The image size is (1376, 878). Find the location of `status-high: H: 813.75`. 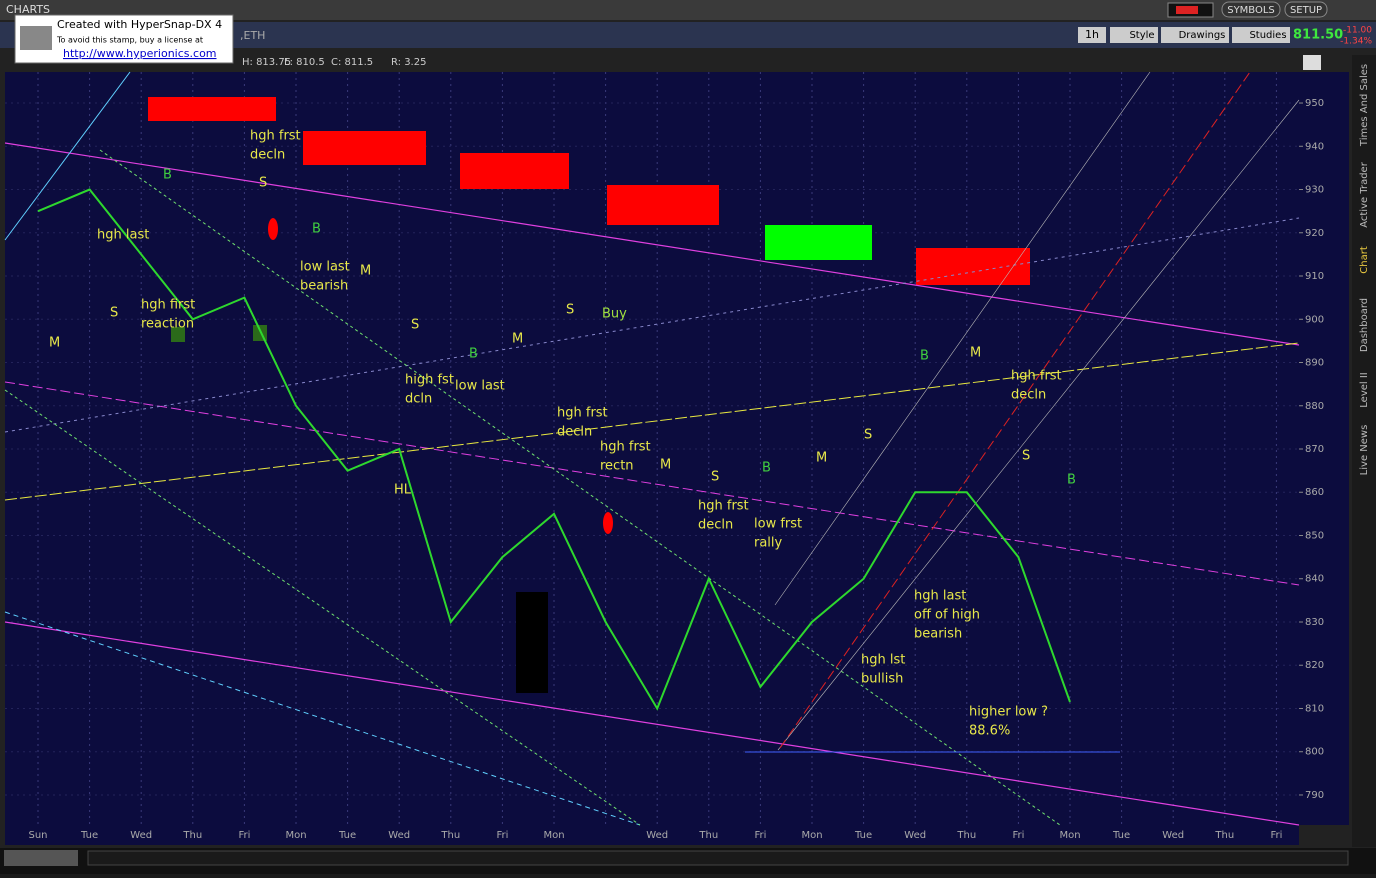

status-high: H: 813.75 is located at coordinates (266, 62).